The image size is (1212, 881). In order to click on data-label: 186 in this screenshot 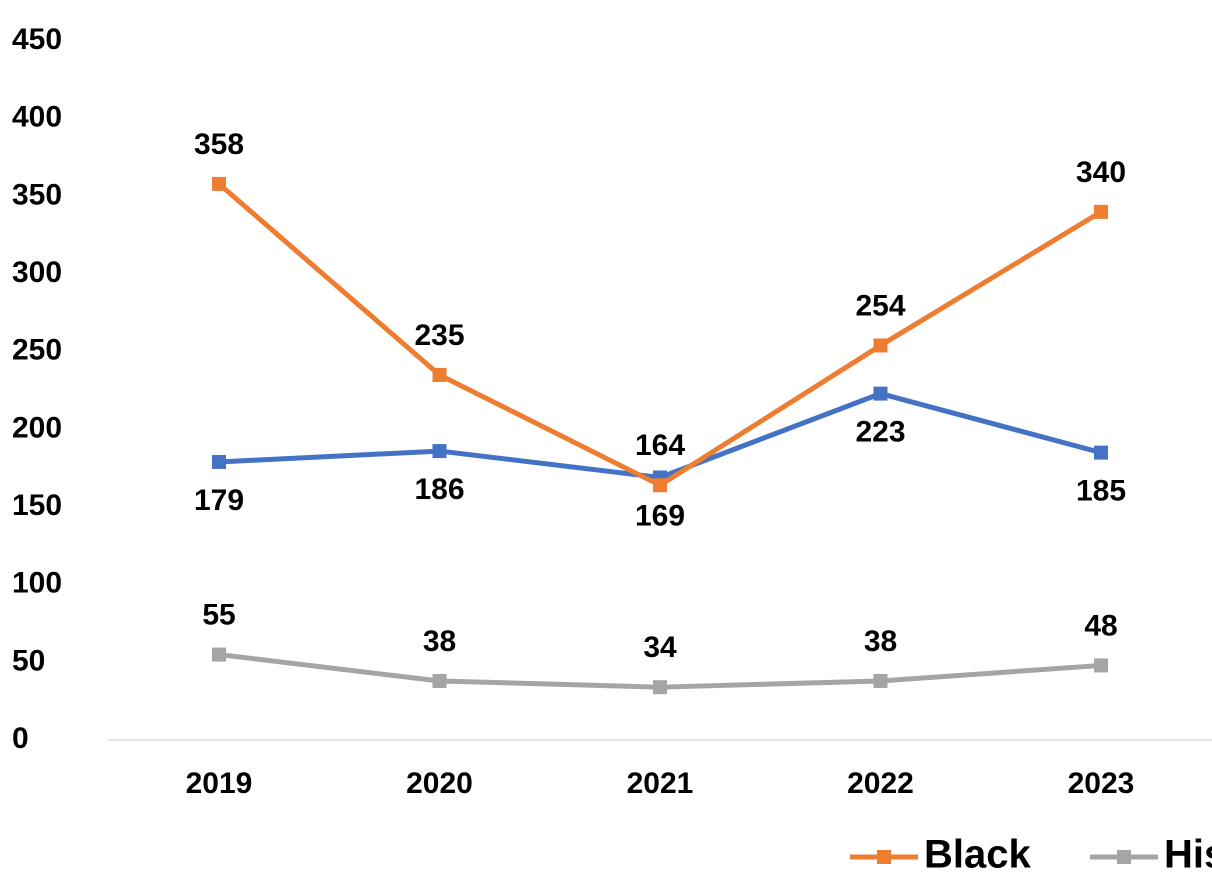, I will do `click(439, 489)`.